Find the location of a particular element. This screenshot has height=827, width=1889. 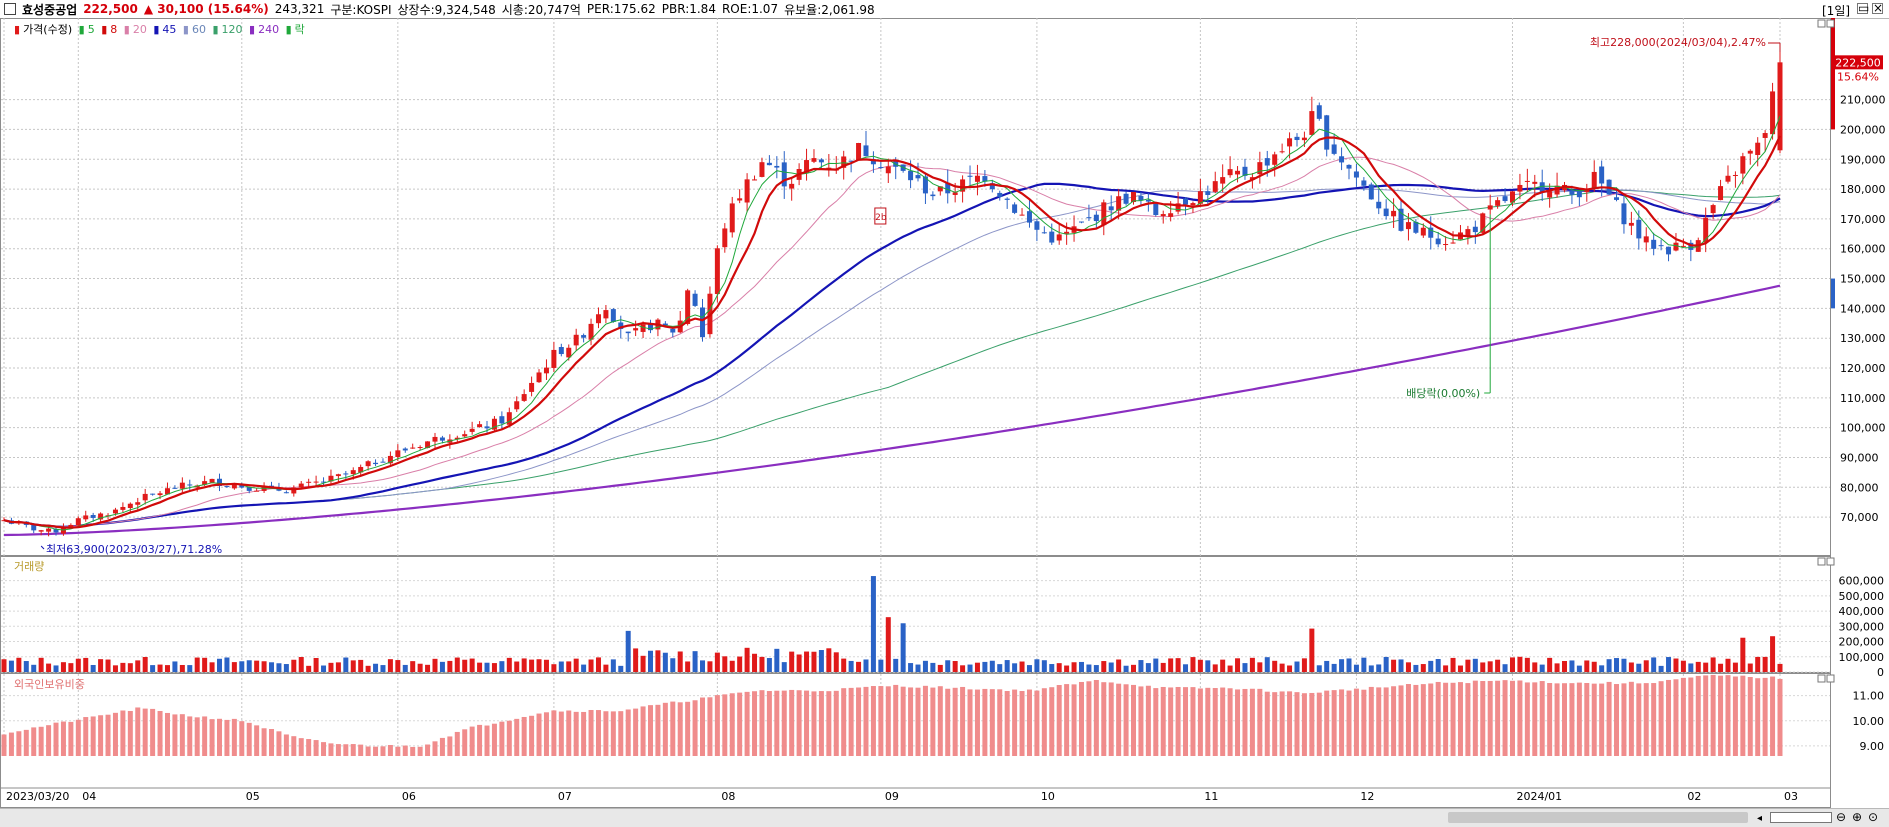

legend-ma120: 120 is located at coordinates (232, 29).